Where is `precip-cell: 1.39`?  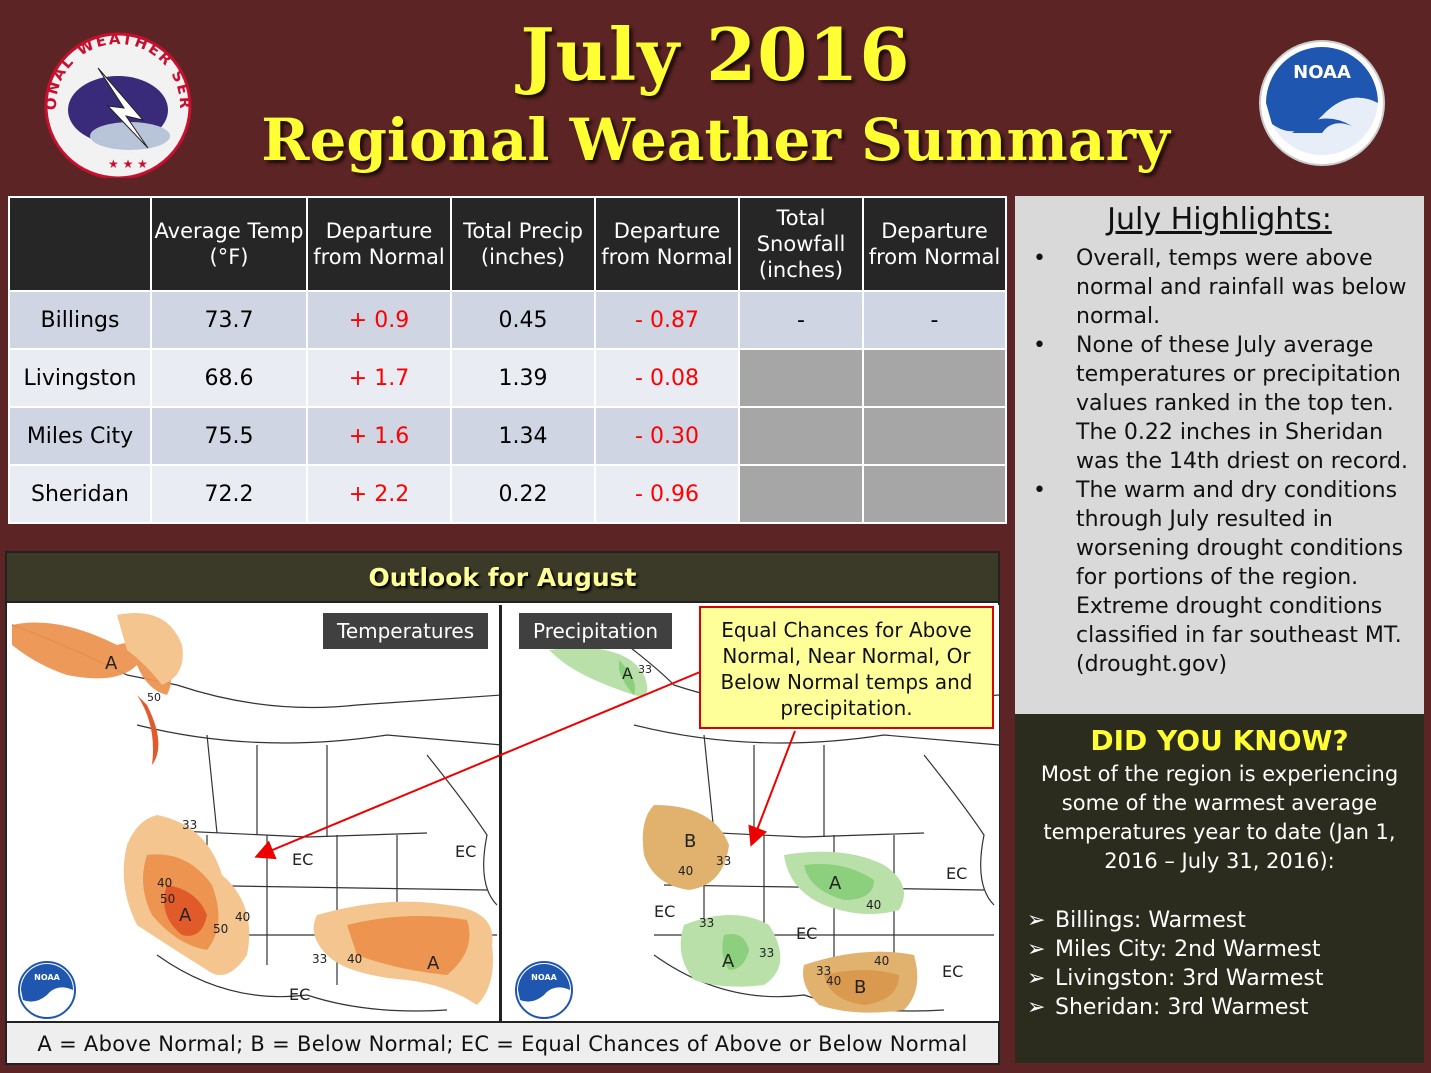 precip-cell: 1.39 is located at coordinates (523, 378).